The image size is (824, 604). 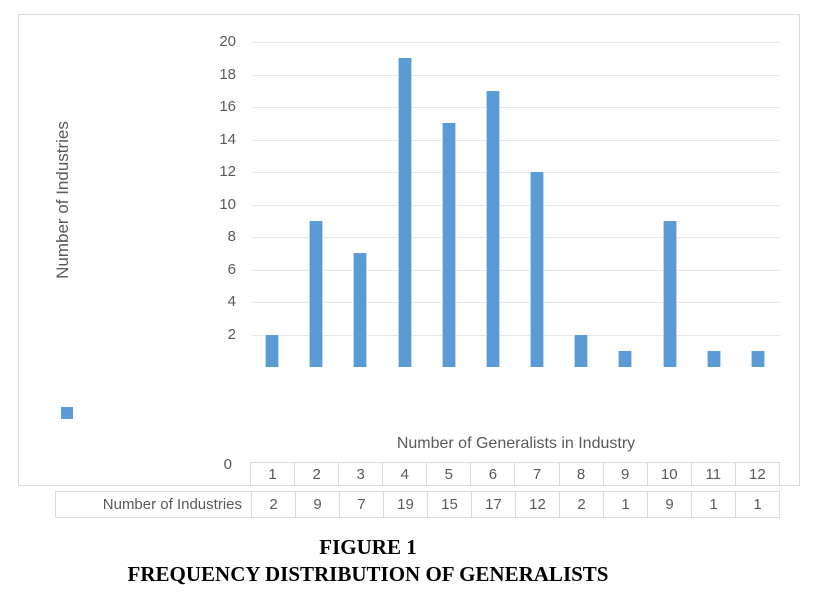 What do you see at coordinates (536, 474) in the screenshot?
I see `table-category-cell-7: 7` at bounding box center [536, 474].